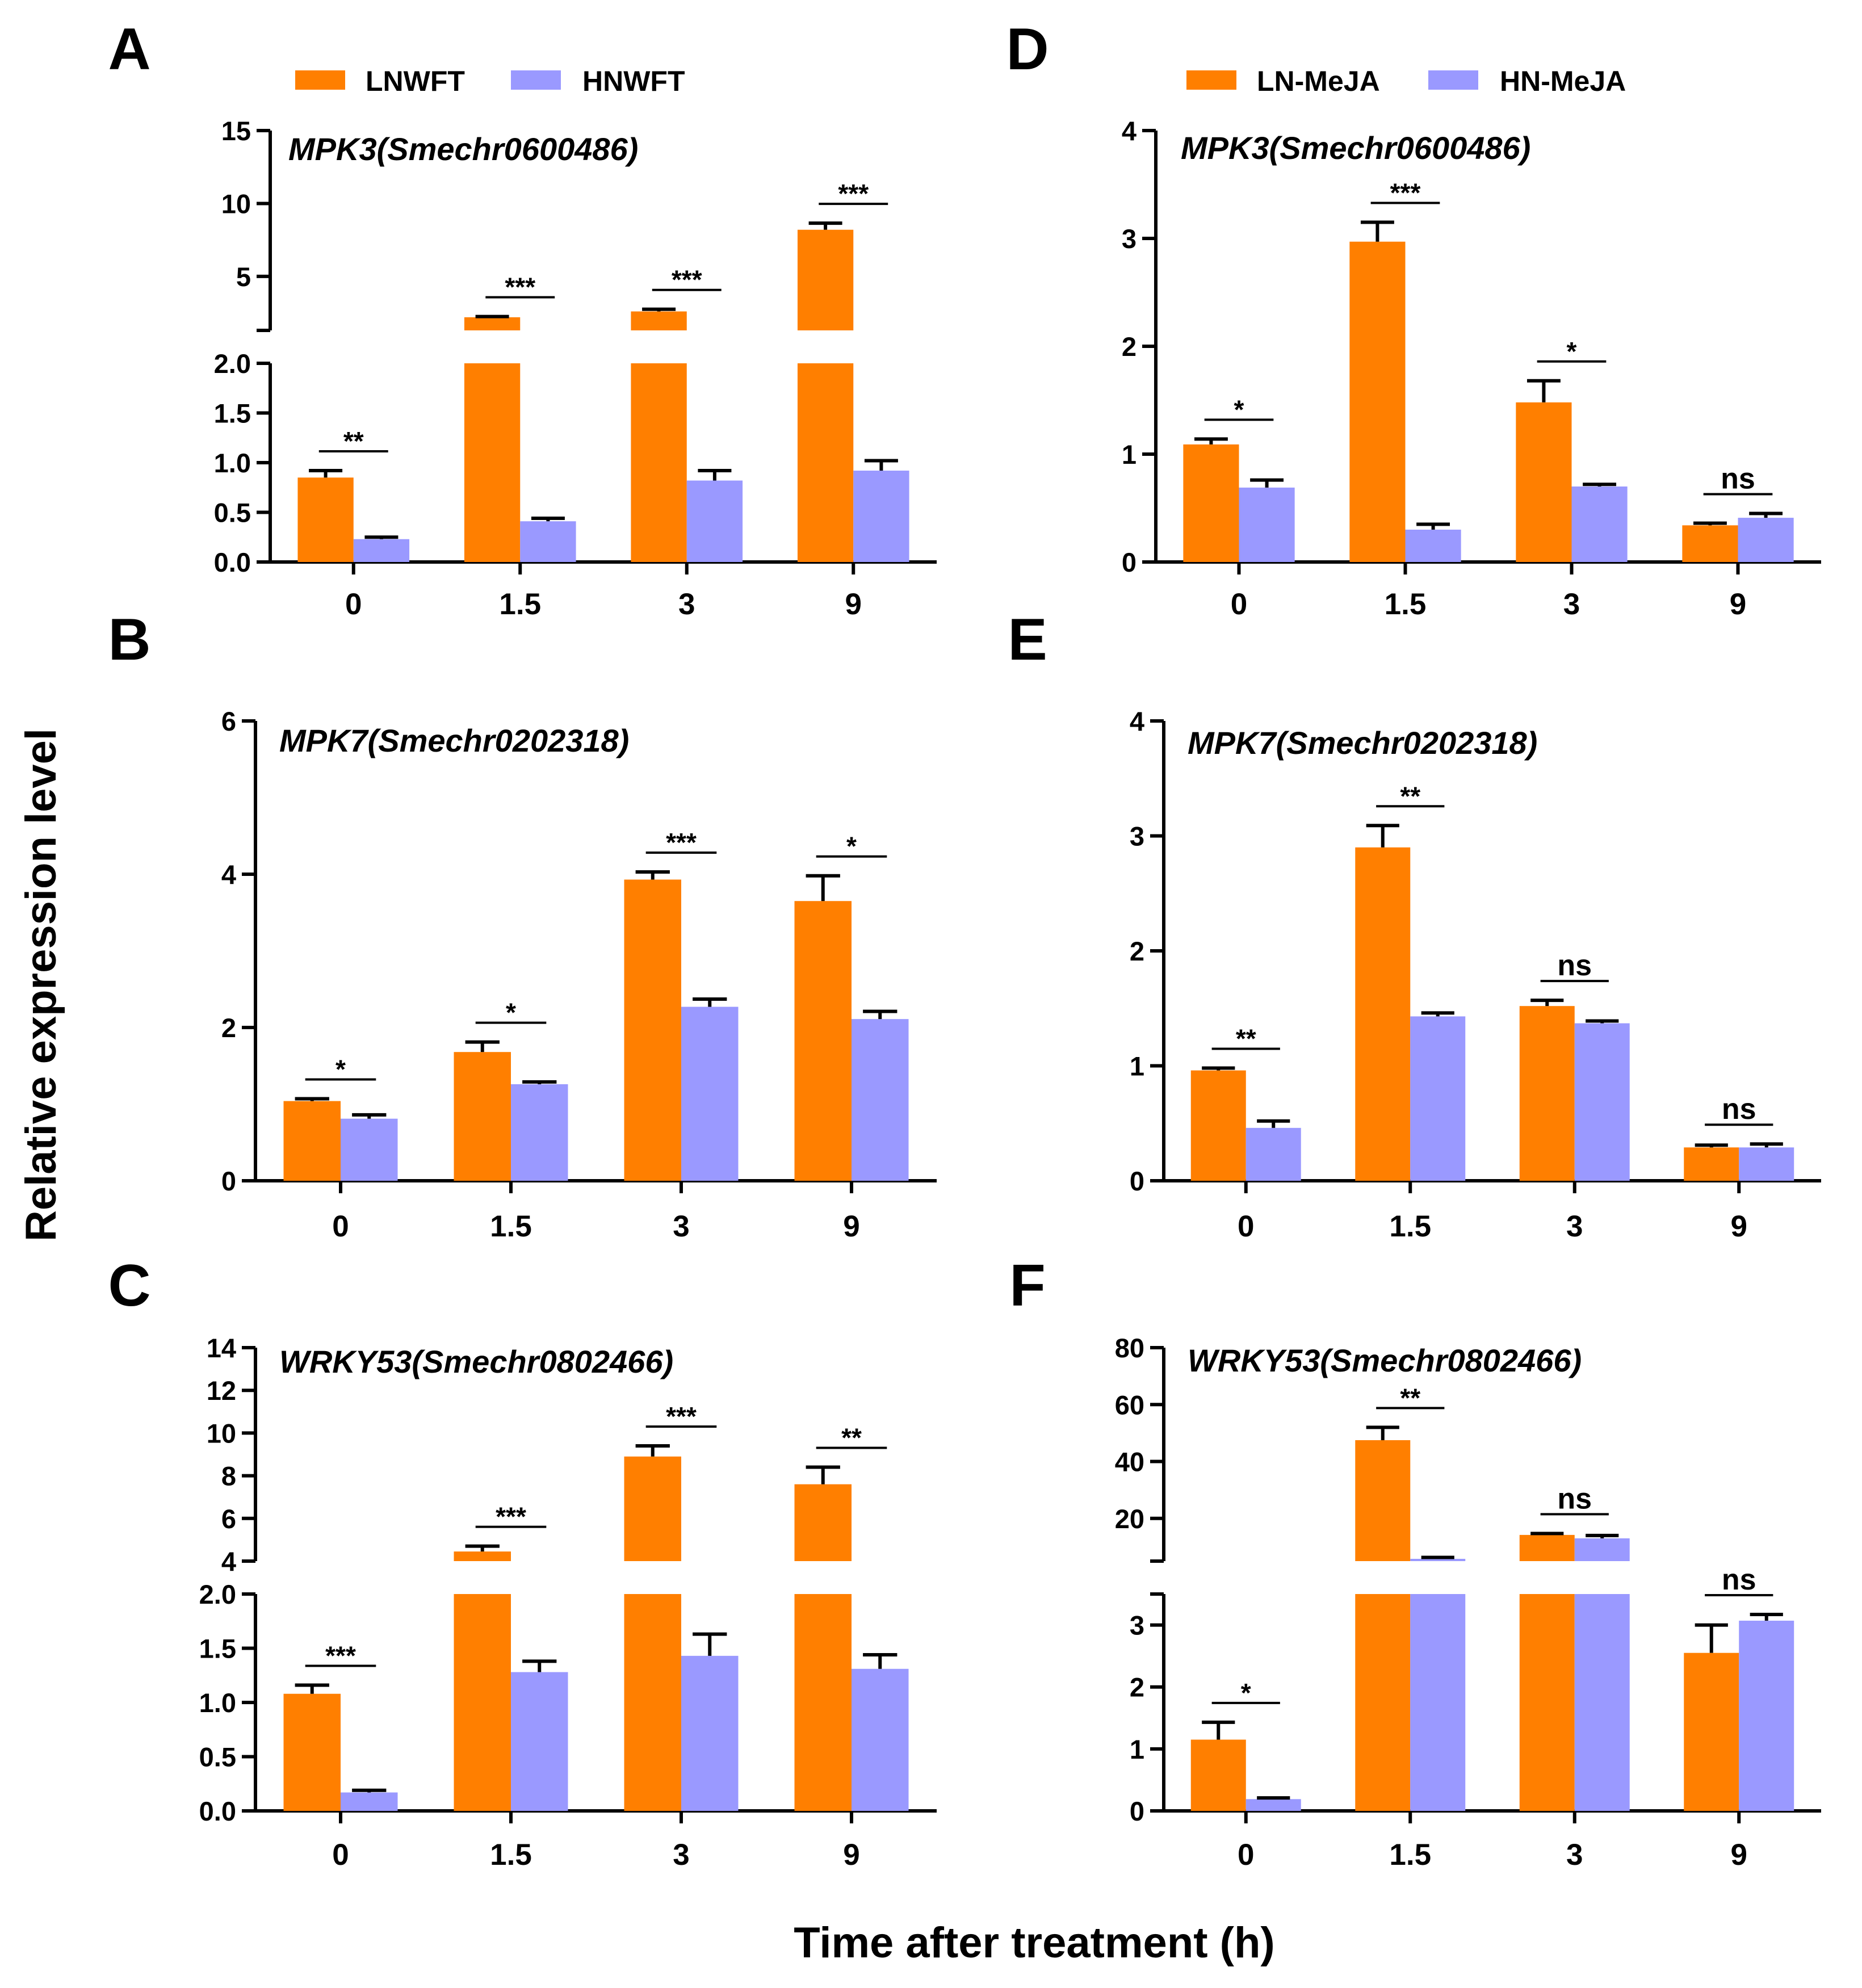  Describe the element at coordinates (320, 80) in the screenshot. I see `legend-left-swatch-a` at that location.